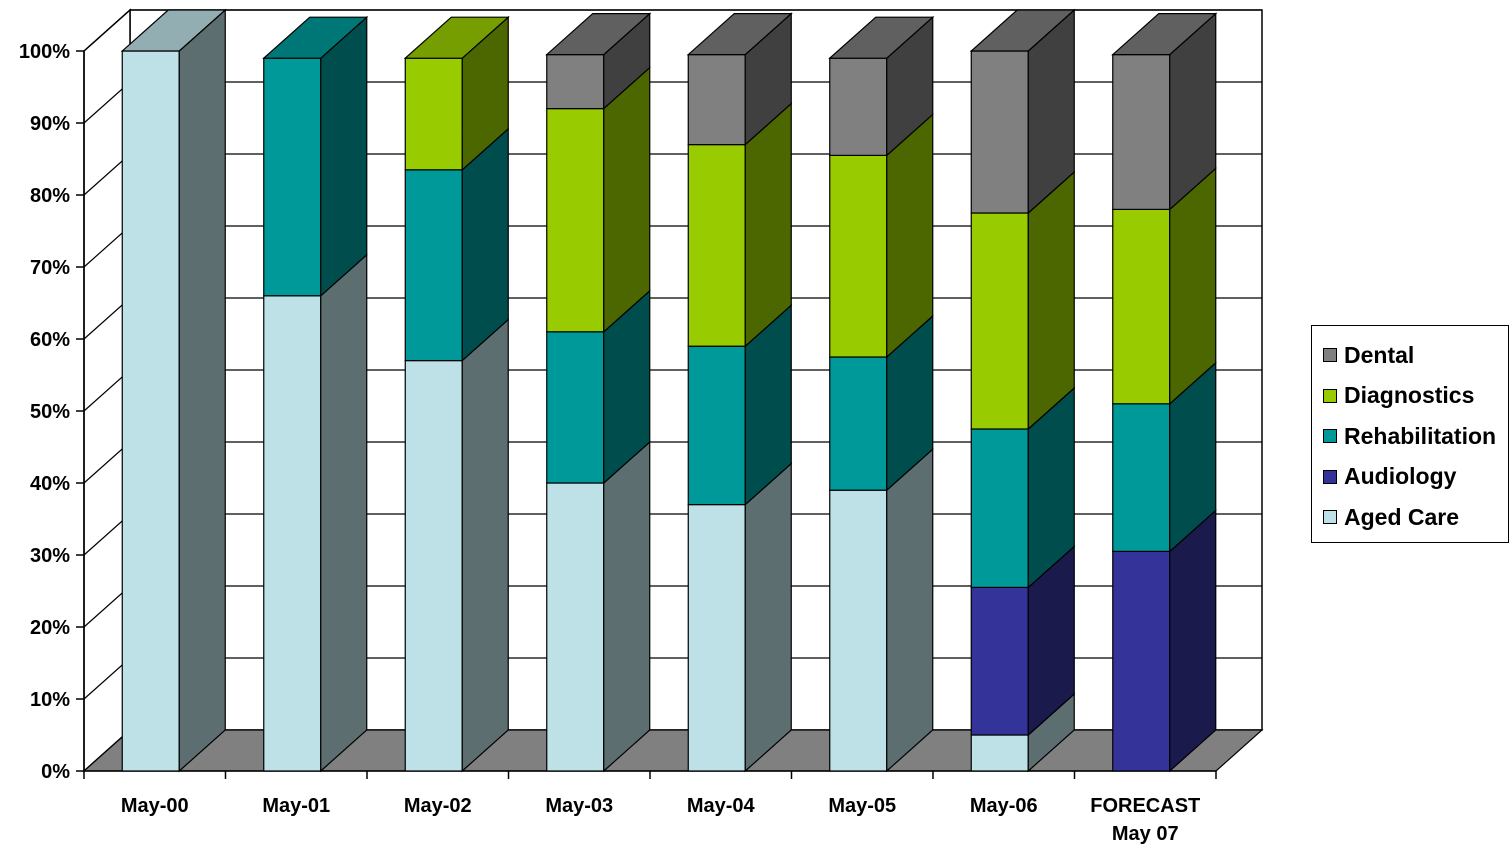 Image resolution: width=1511 pixels, height=851 pixels. Describe the element at coordinates (55, 772) in the screenshot. I see `y-tick-label: 0%` at that location.